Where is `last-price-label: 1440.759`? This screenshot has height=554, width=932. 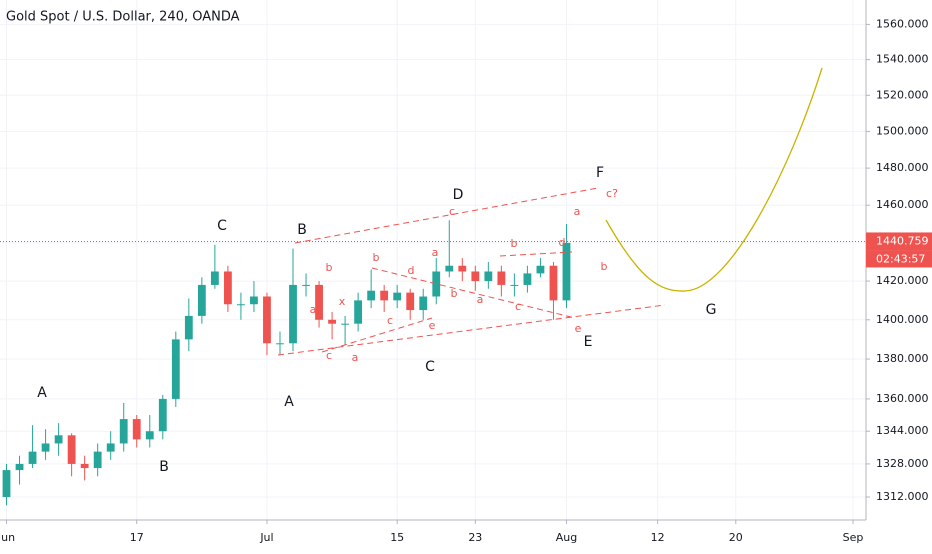
last-price-label: 1440.759 is located at coordinates (902, 240).